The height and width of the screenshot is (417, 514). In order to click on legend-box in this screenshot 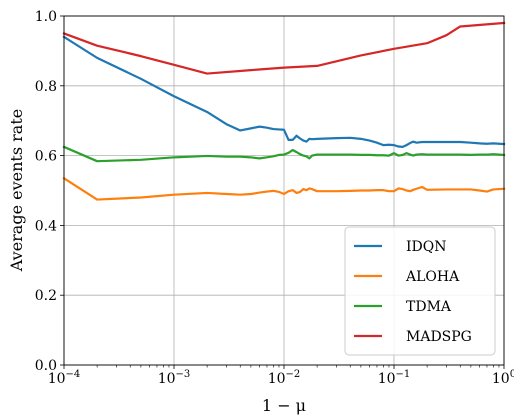, I will do `click(420, 291)`.